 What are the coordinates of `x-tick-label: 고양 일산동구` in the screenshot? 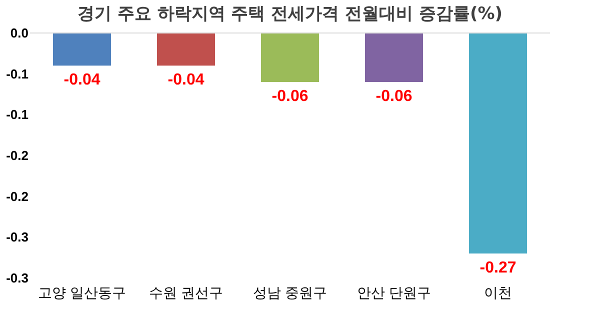 It's located at (82, 294).